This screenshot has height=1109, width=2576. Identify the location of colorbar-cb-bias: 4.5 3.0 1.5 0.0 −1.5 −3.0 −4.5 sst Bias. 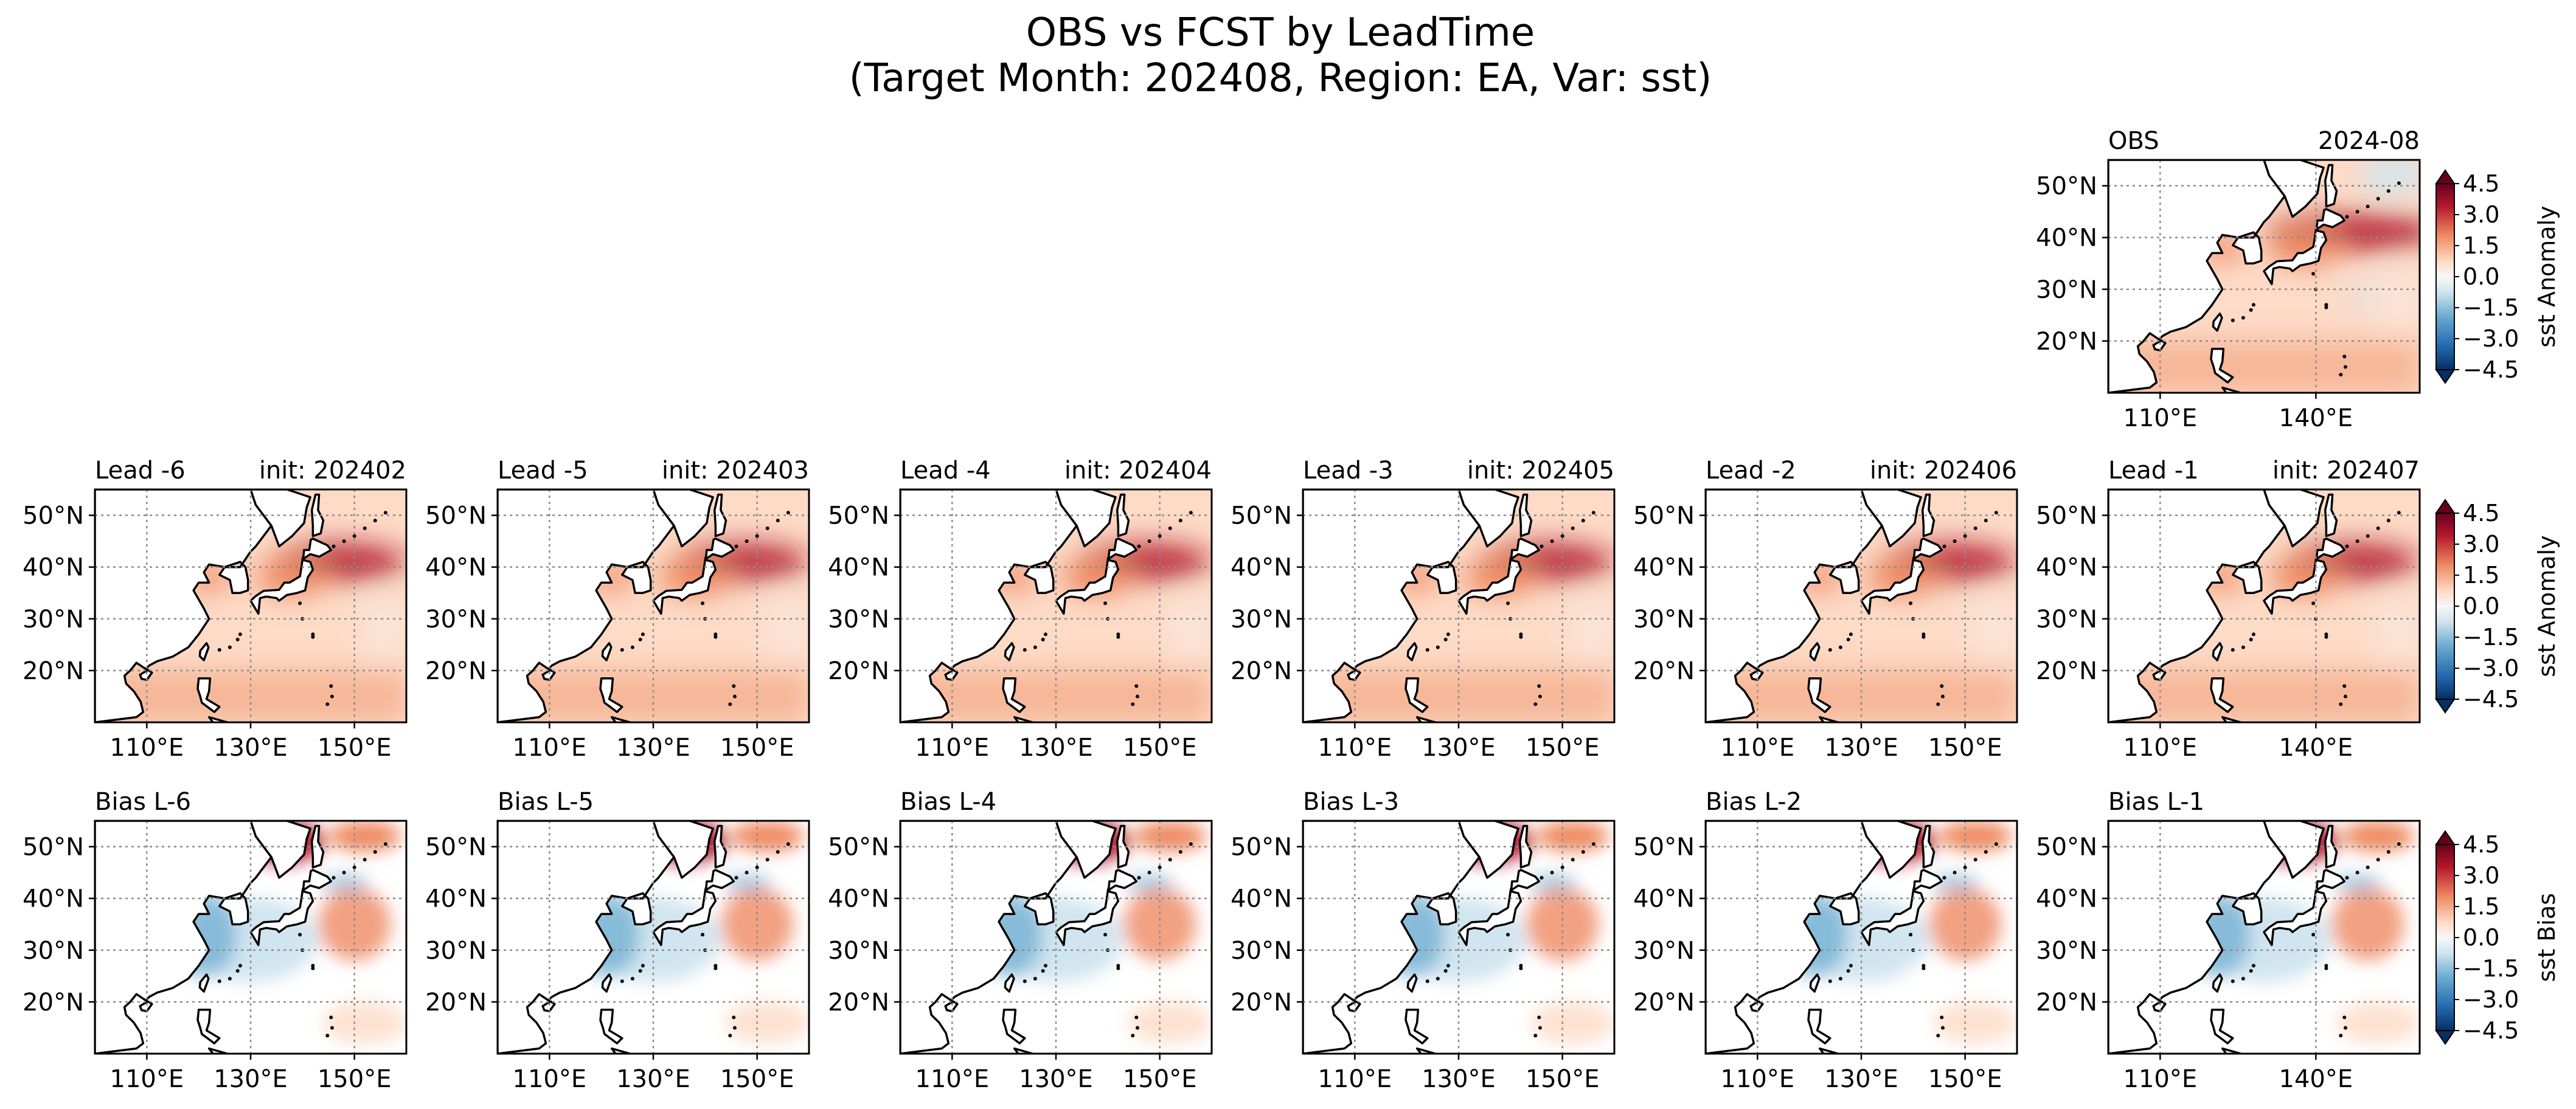
(2497, 937).